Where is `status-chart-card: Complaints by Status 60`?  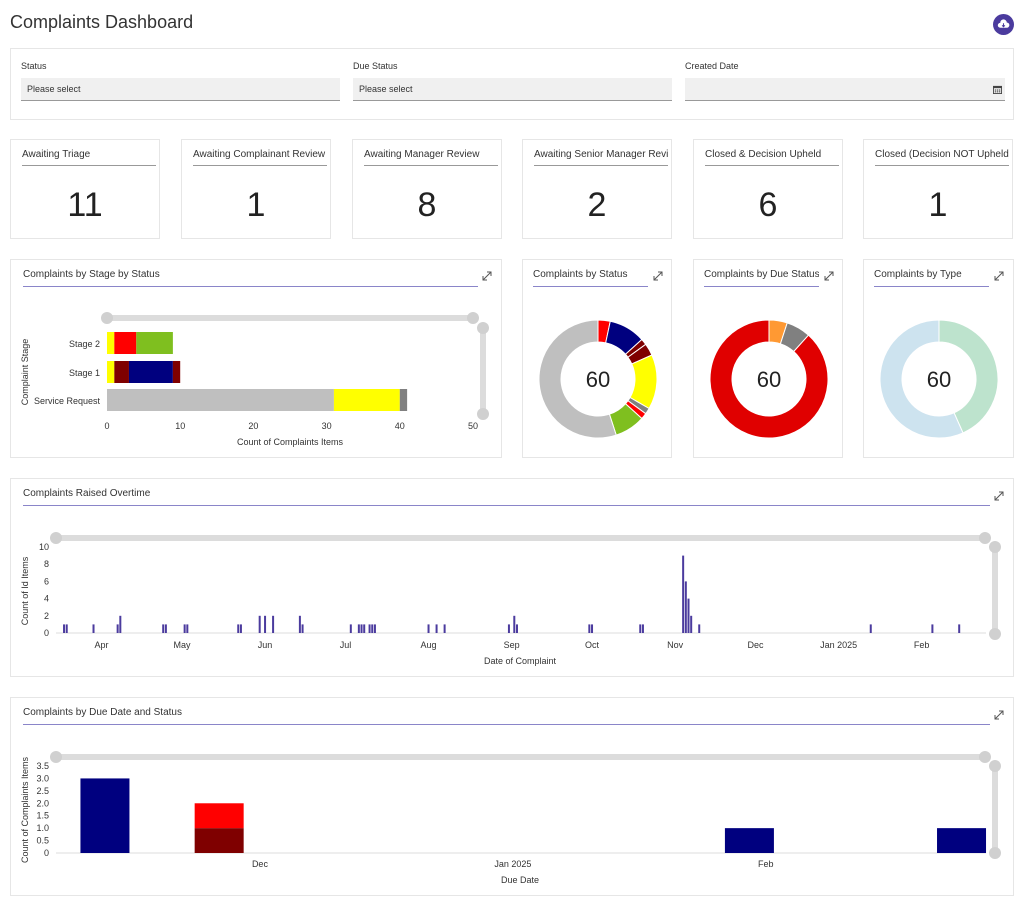
status-chart-card: Complaints by Status 60 is located at coordinates (597, 358).